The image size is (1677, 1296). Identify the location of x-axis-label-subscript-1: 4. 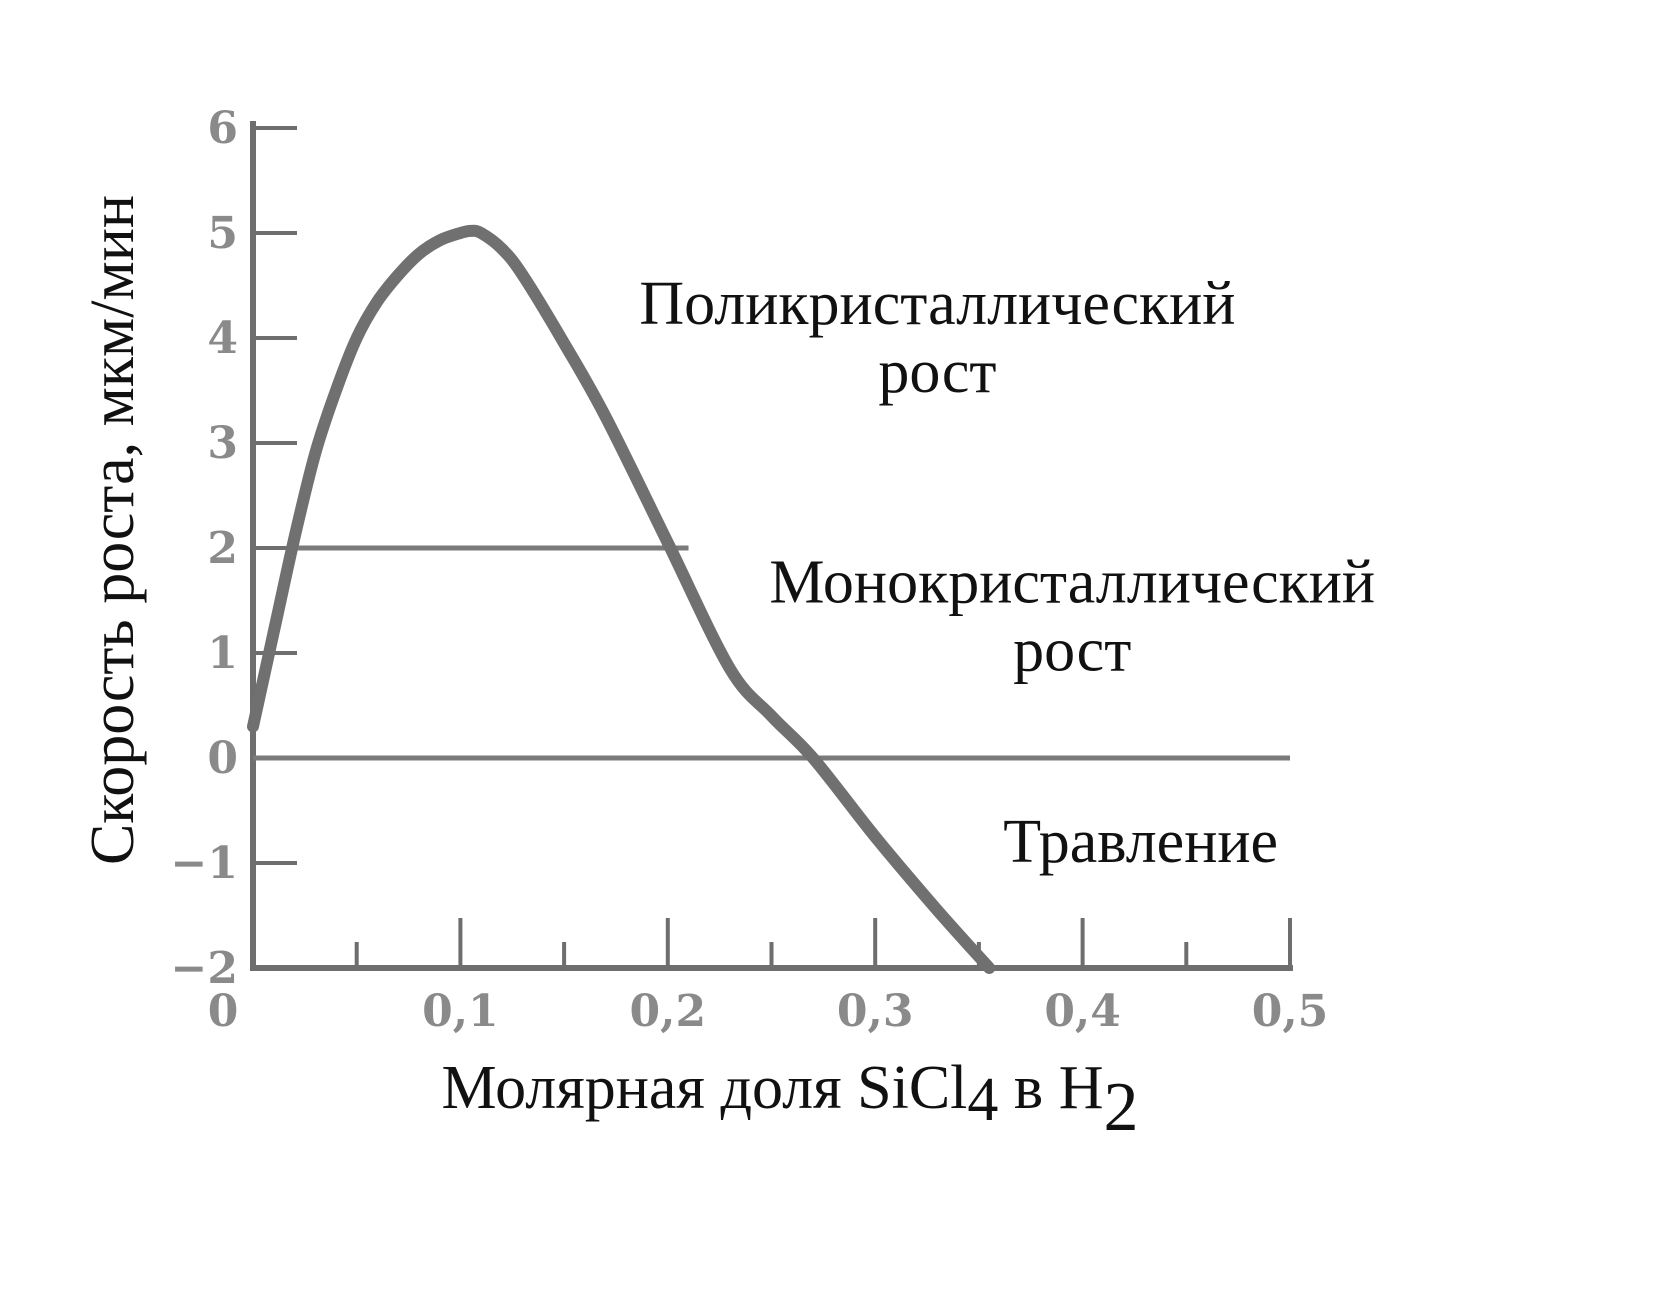
(982, 1100).